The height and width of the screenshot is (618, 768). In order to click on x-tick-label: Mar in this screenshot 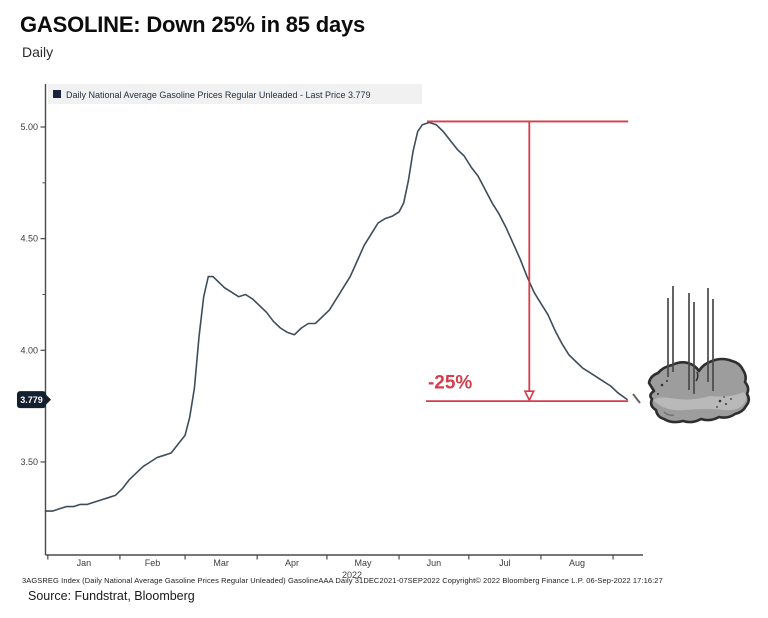, I will do `click(221, 563)`.